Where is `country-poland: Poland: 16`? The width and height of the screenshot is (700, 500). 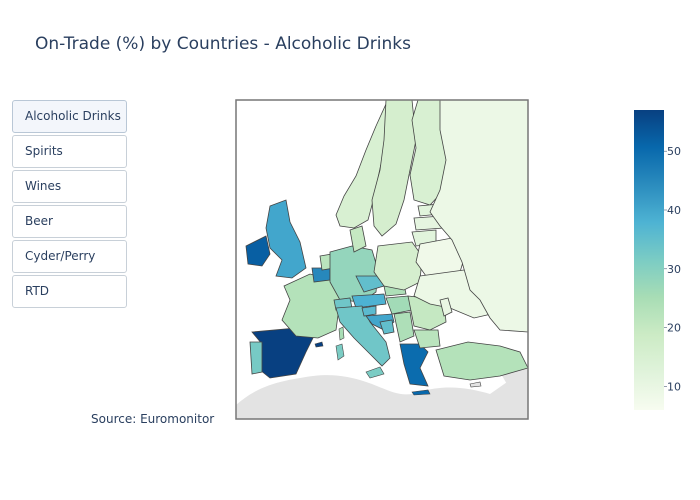
country-poland: Poland: 16 is located at coordinates (398, 266).